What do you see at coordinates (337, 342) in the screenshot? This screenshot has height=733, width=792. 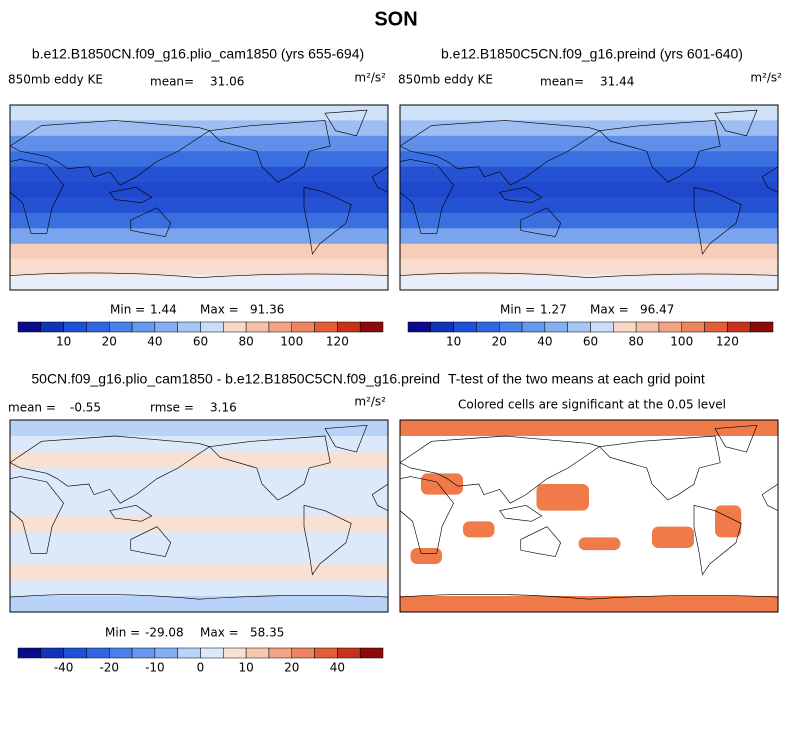 I see `colorbar-label: 120` at bounding box center [337, 342].